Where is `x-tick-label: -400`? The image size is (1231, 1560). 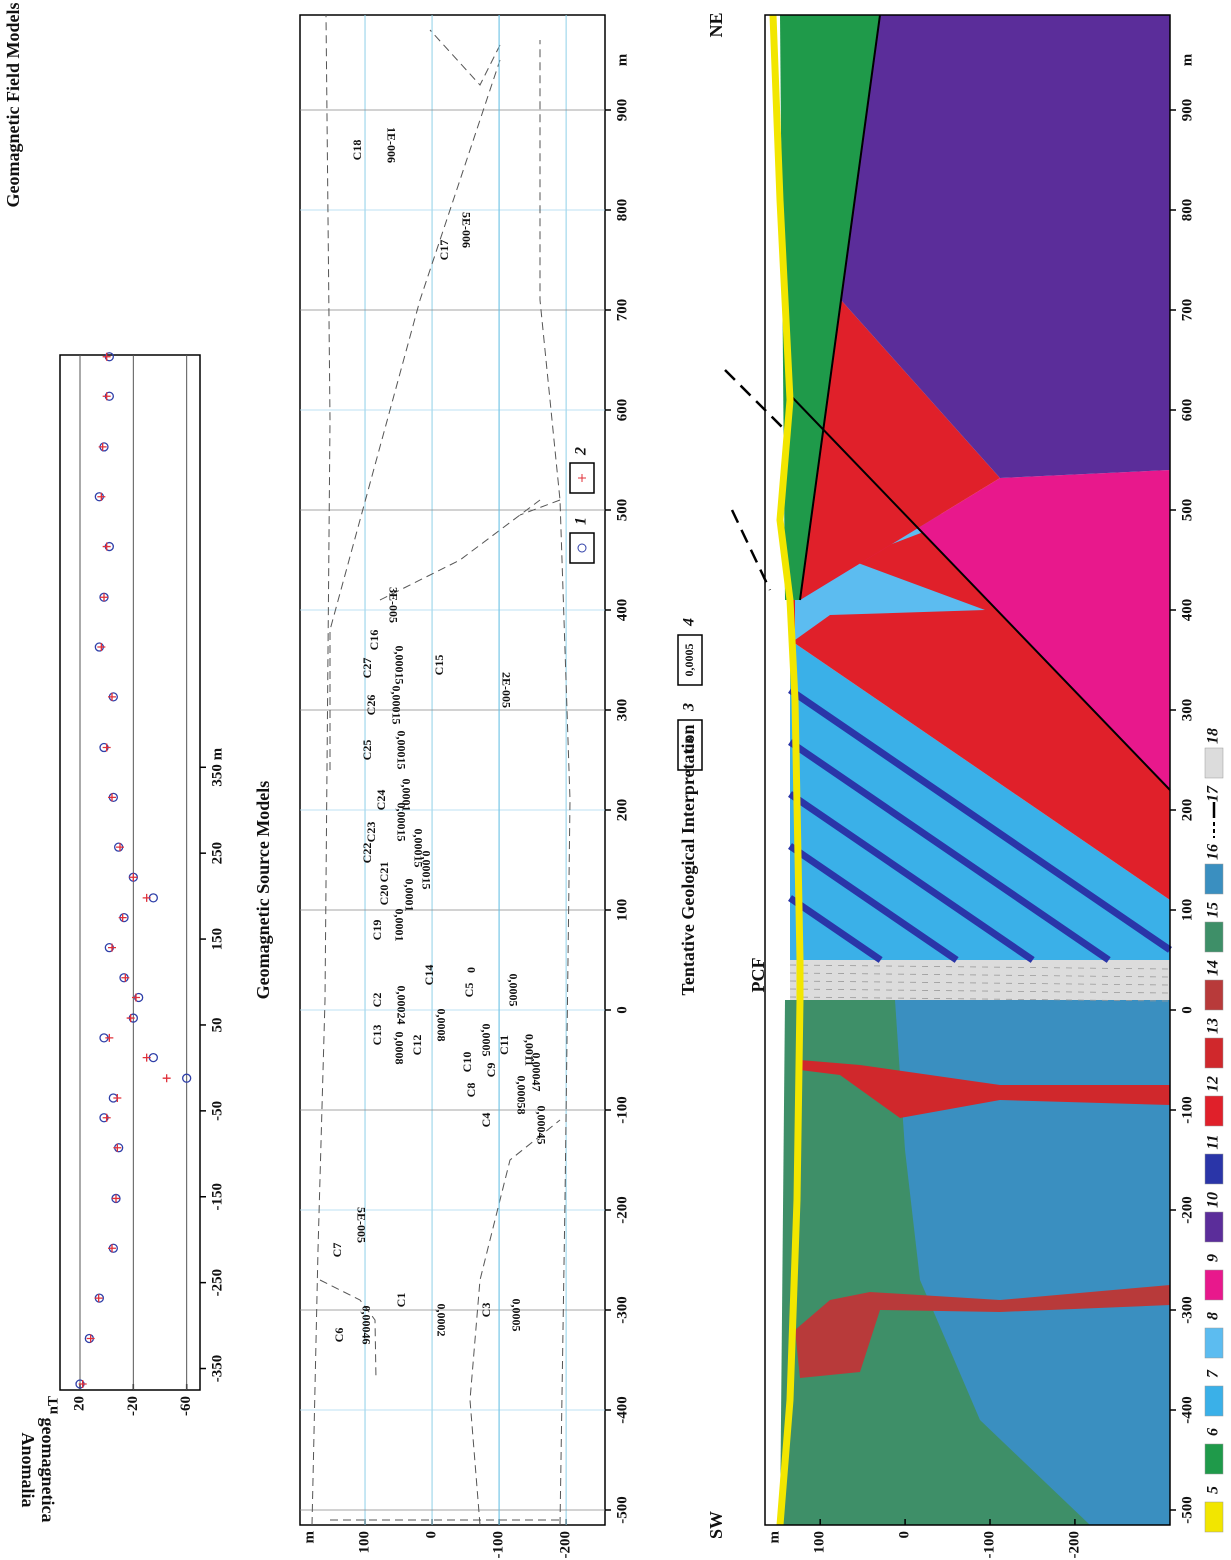
x-tick-label: -400 is located at coordinates (622, 1410).